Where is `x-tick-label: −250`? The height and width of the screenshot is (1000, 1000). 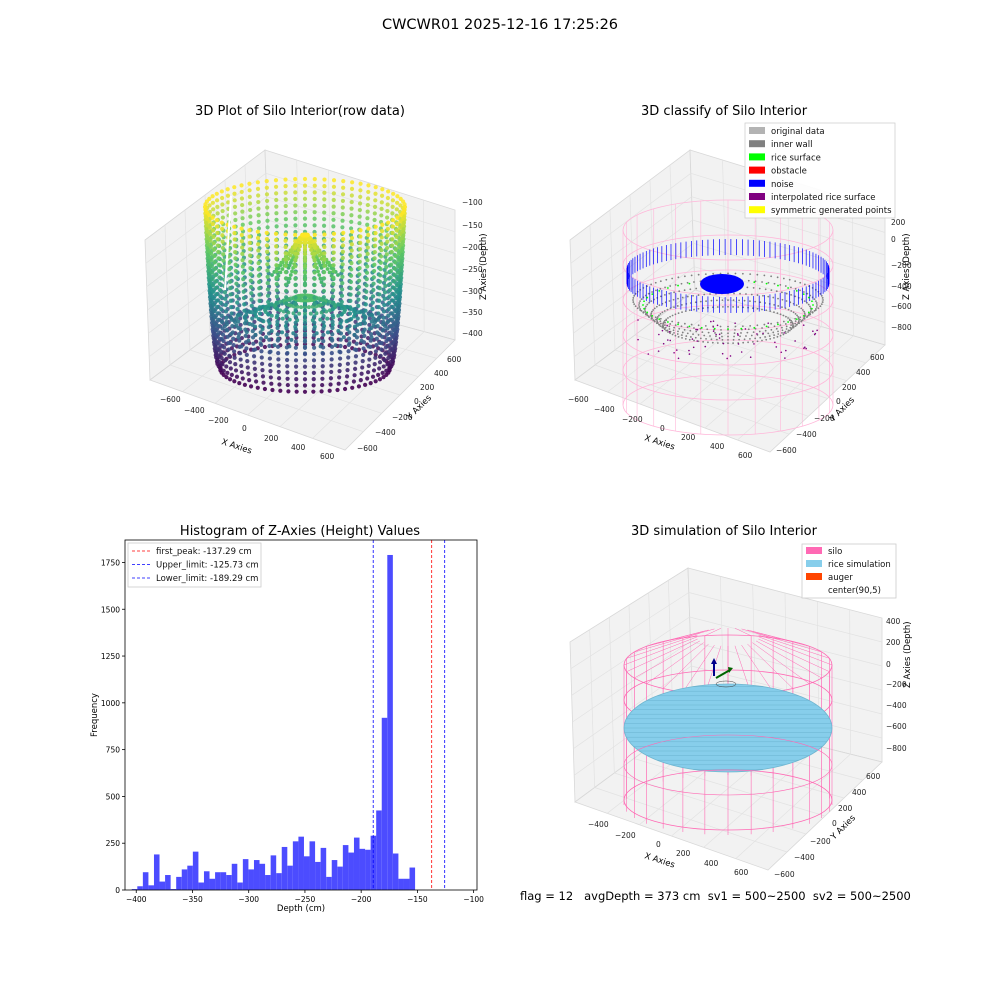
x-tick-label: −250 is located at coordinates (305, 899).